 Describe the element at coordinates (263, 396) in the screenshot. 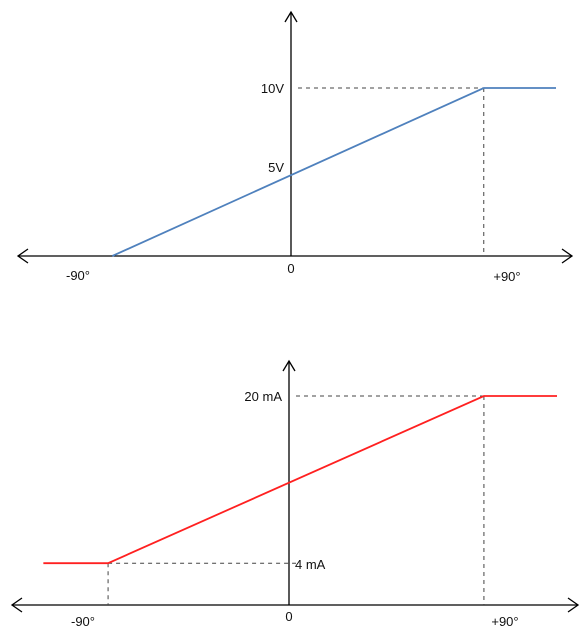

I see `y-tick-label-20ma: 20 mA` at that location.